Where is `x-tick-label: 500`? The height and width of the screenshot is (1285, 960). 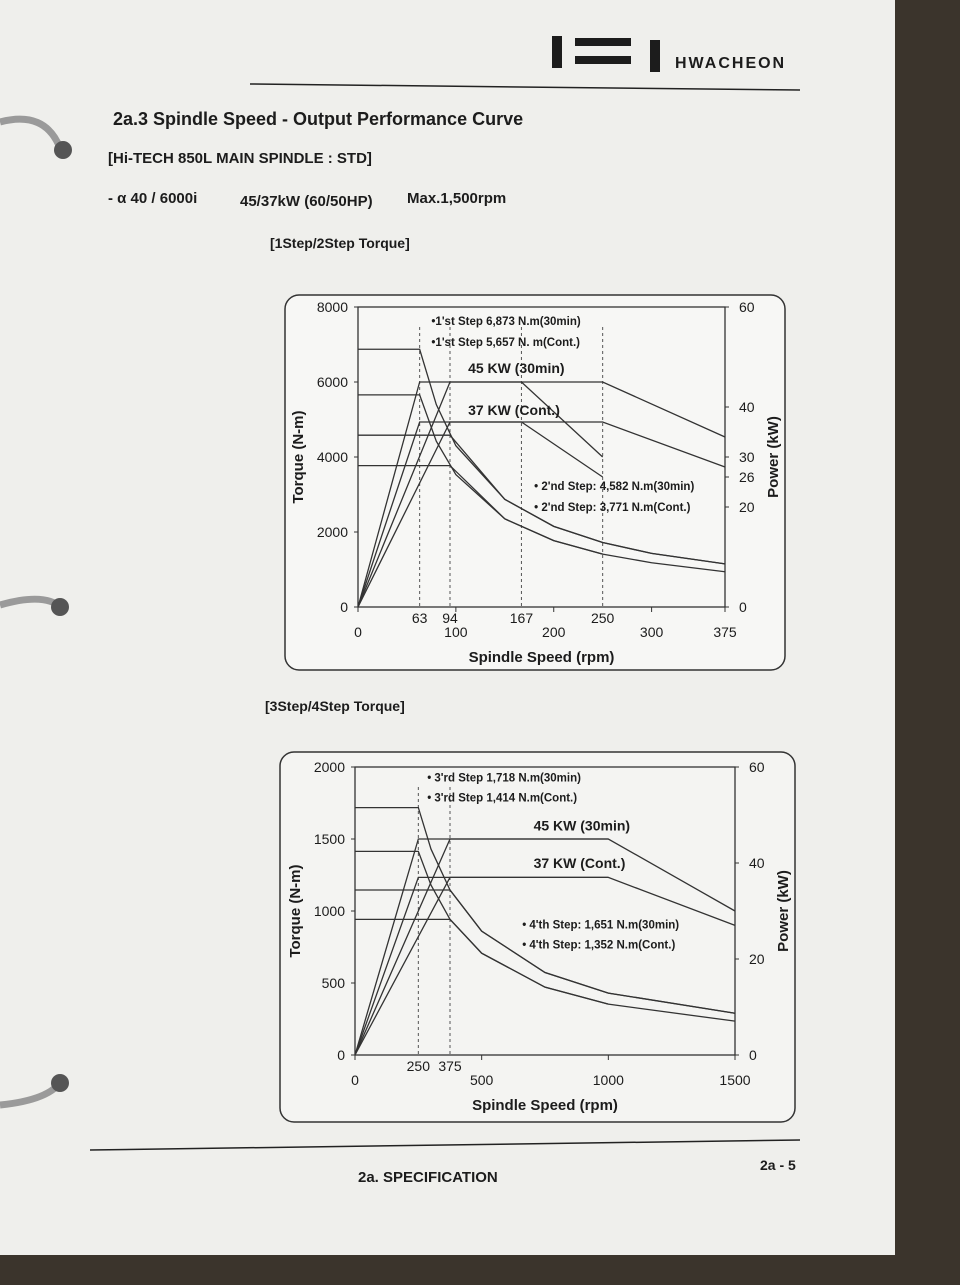
x-tick-label: 500 is located at coordinates (482, 1080).